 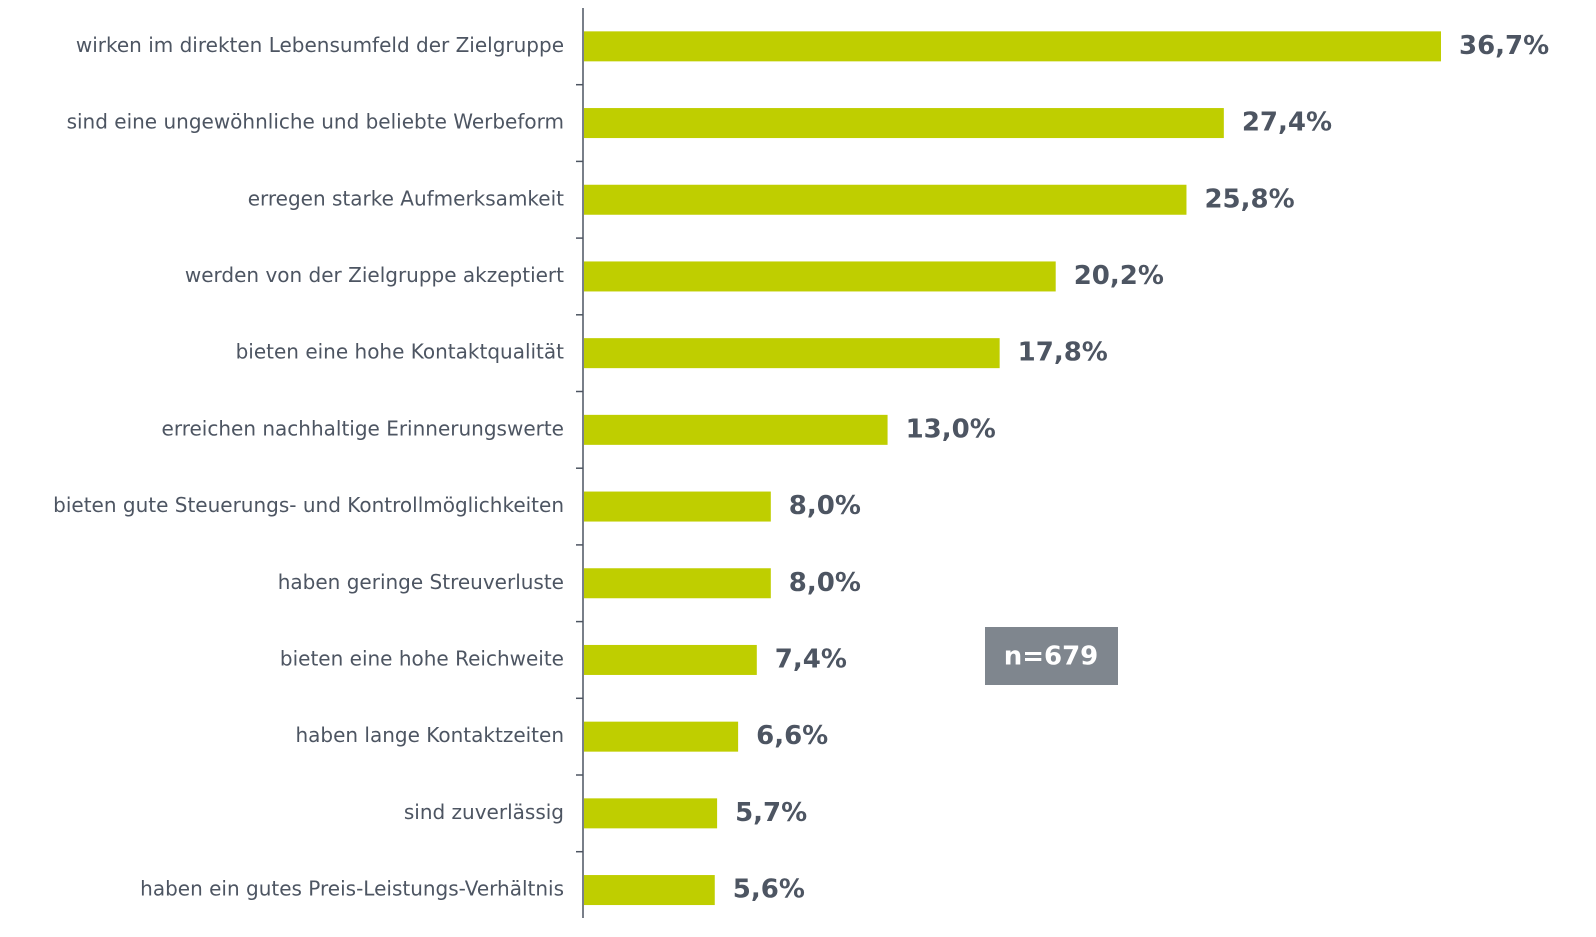 I want to click on value-label: 7,4%, so click(x=811, y=659).